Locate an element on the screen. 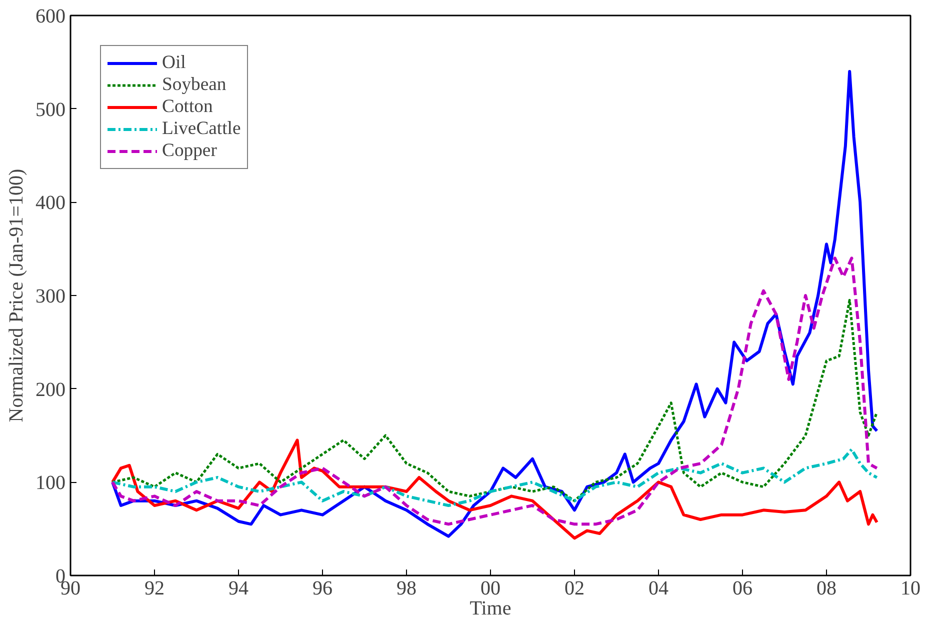  y-tick-label: 600 is located at coordinates (51, 17).